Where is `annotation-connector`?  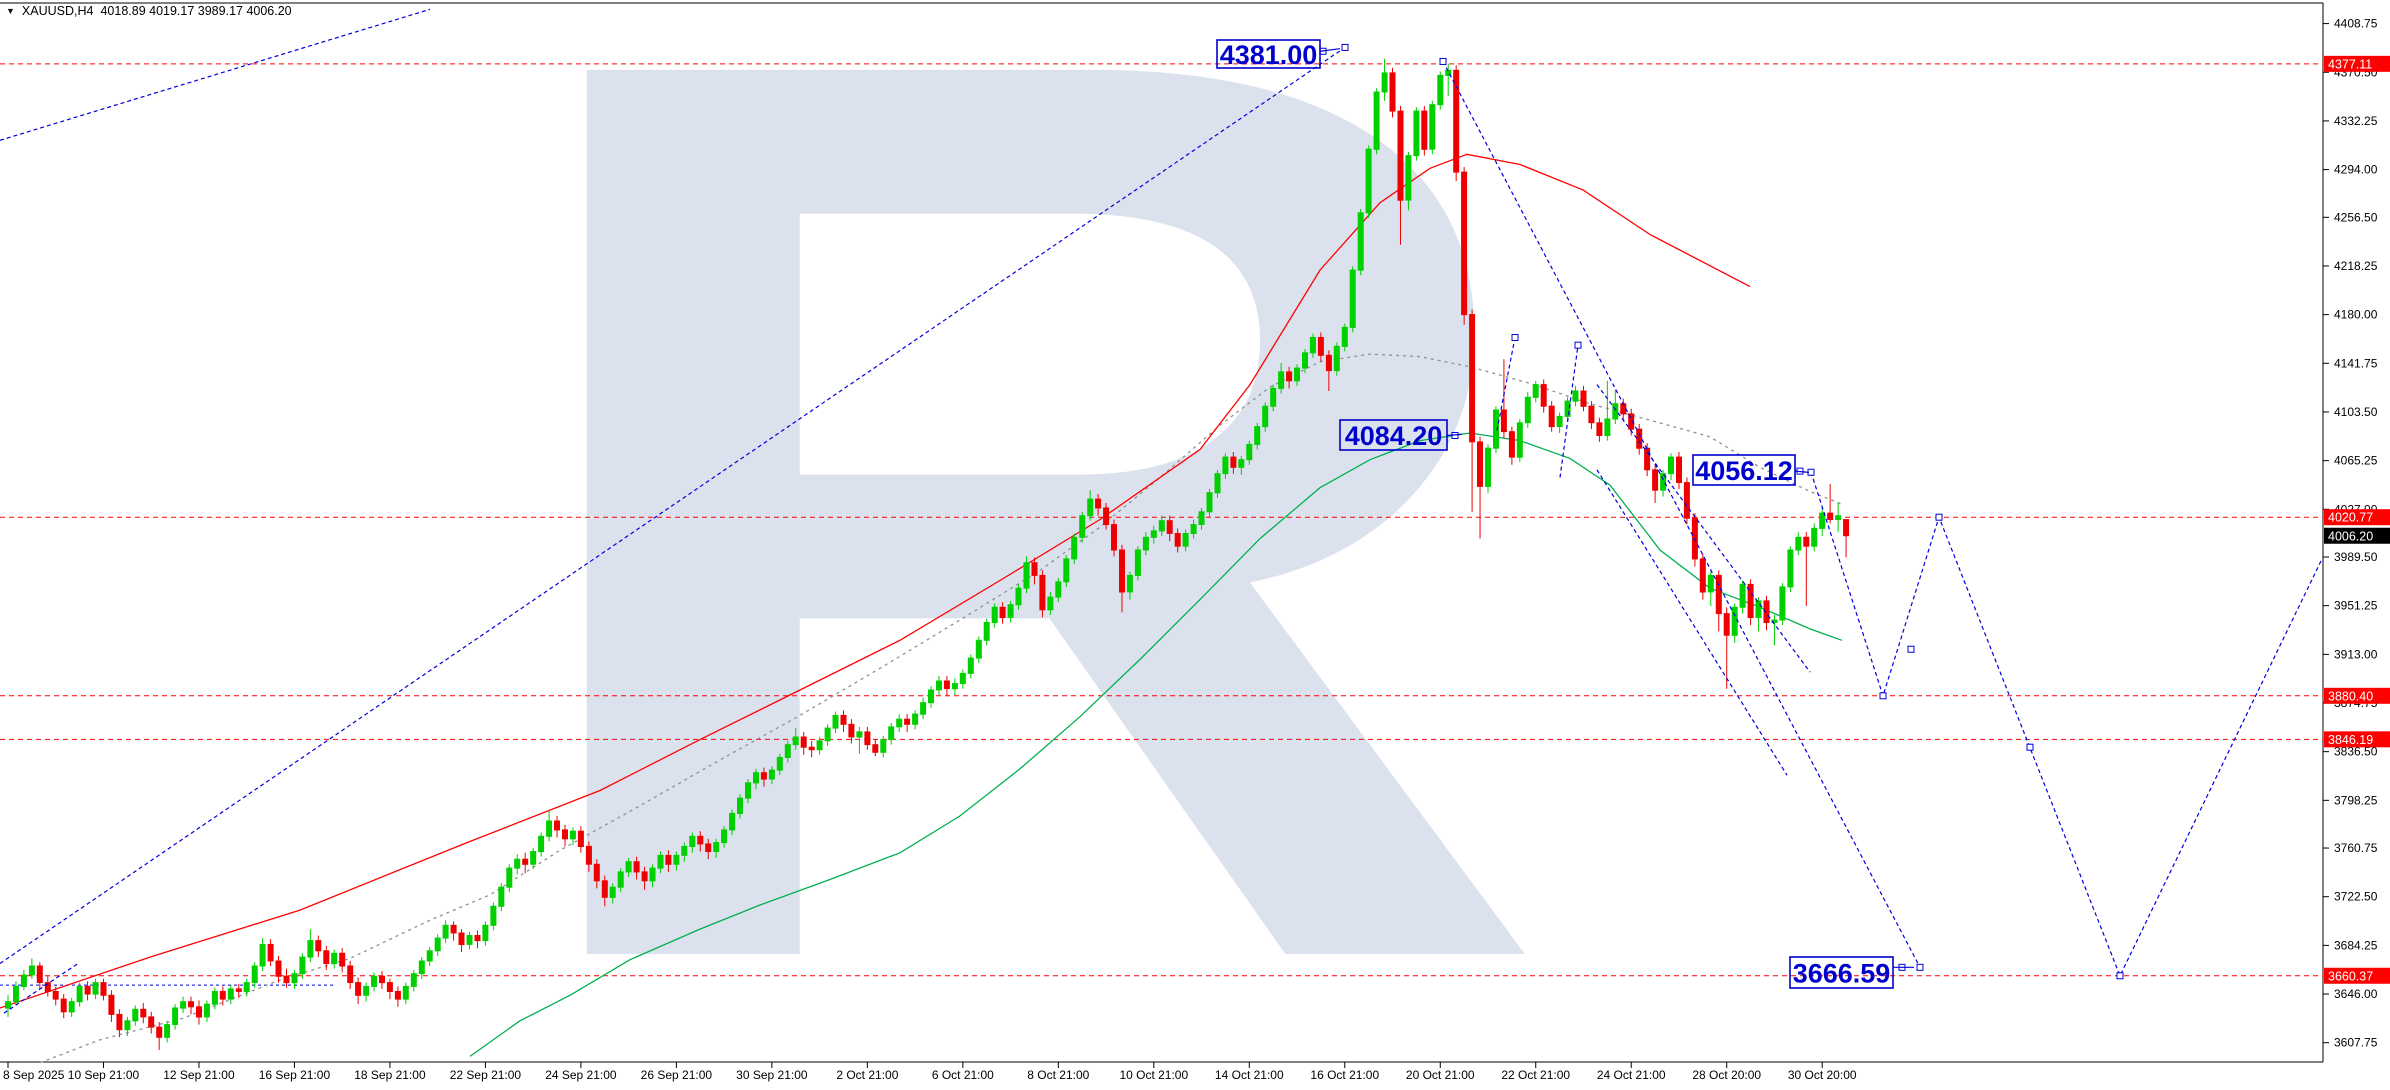
annotation-connector is located at coordinates (1330, 50).